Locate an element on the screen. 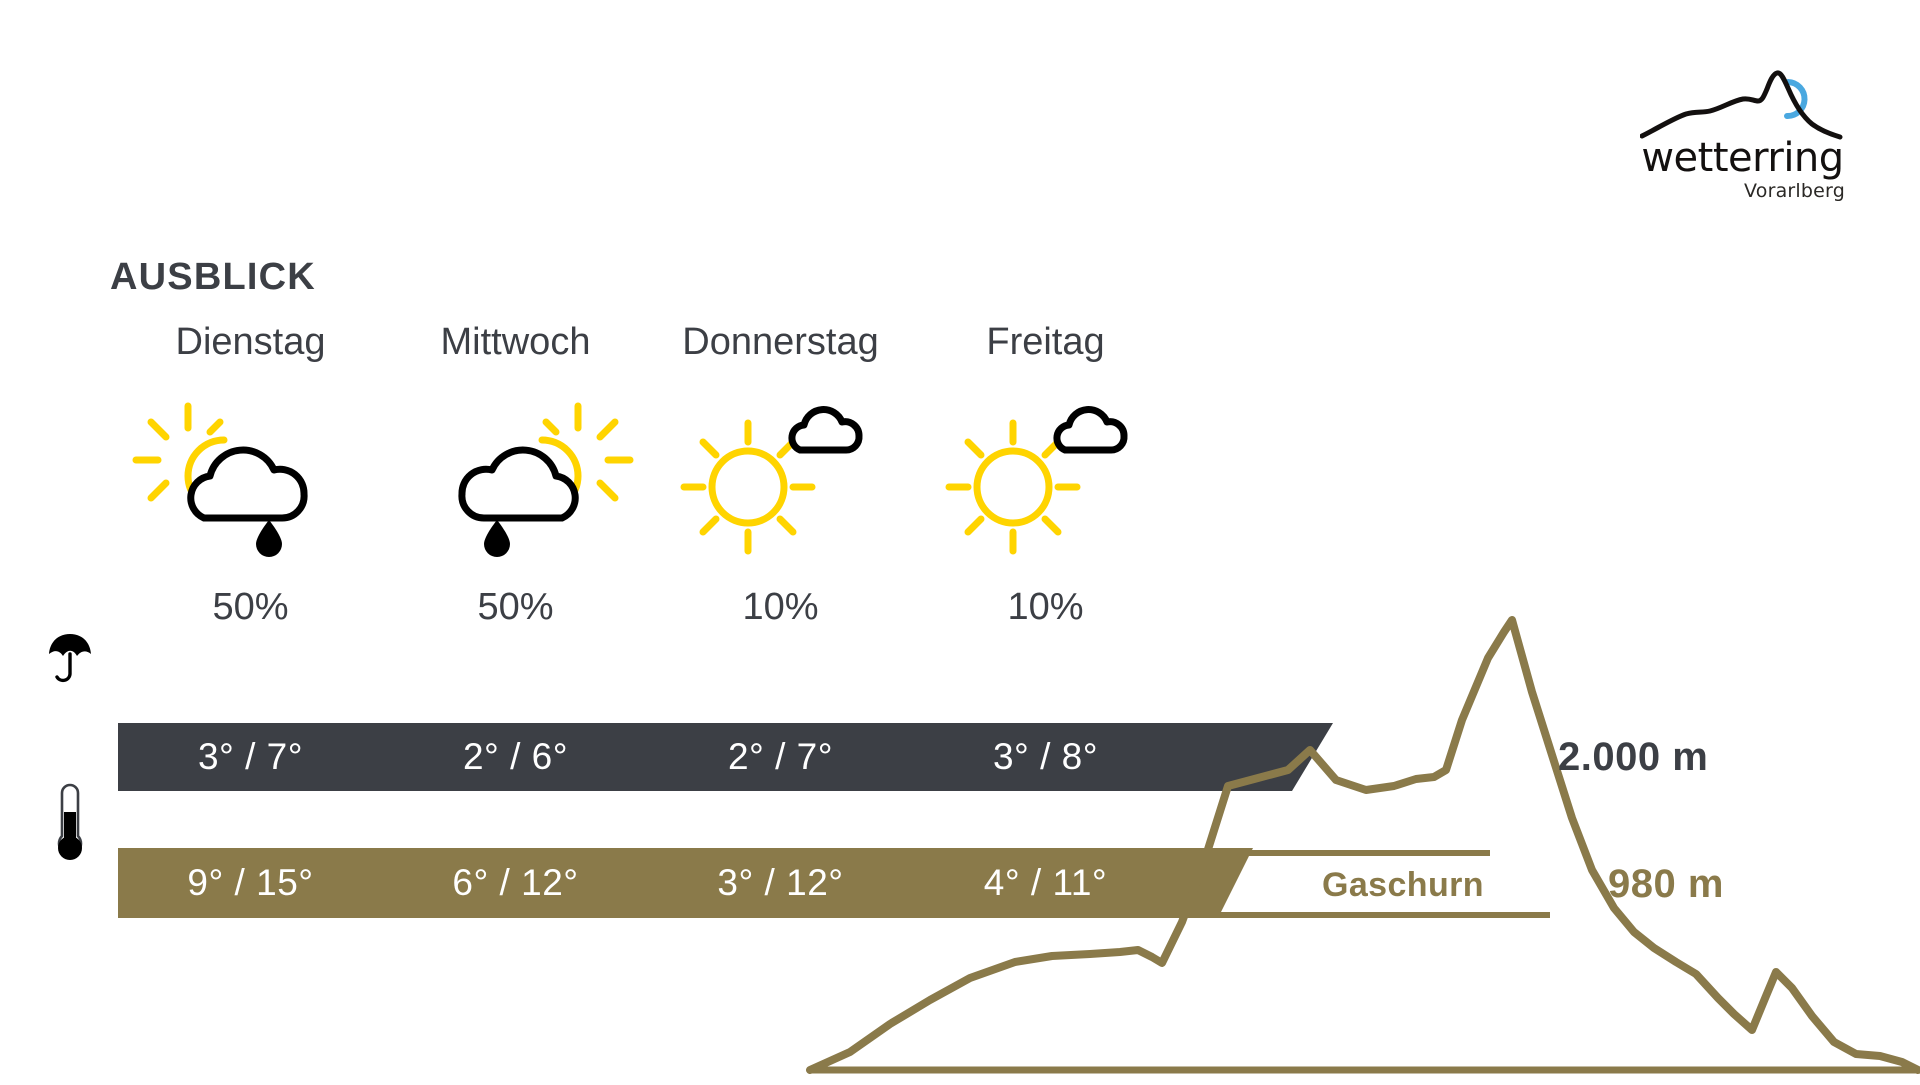 This screenshot has height=1085, width=1920. temperature-value: 4° / 11° is located at coordinates (1045, 882).